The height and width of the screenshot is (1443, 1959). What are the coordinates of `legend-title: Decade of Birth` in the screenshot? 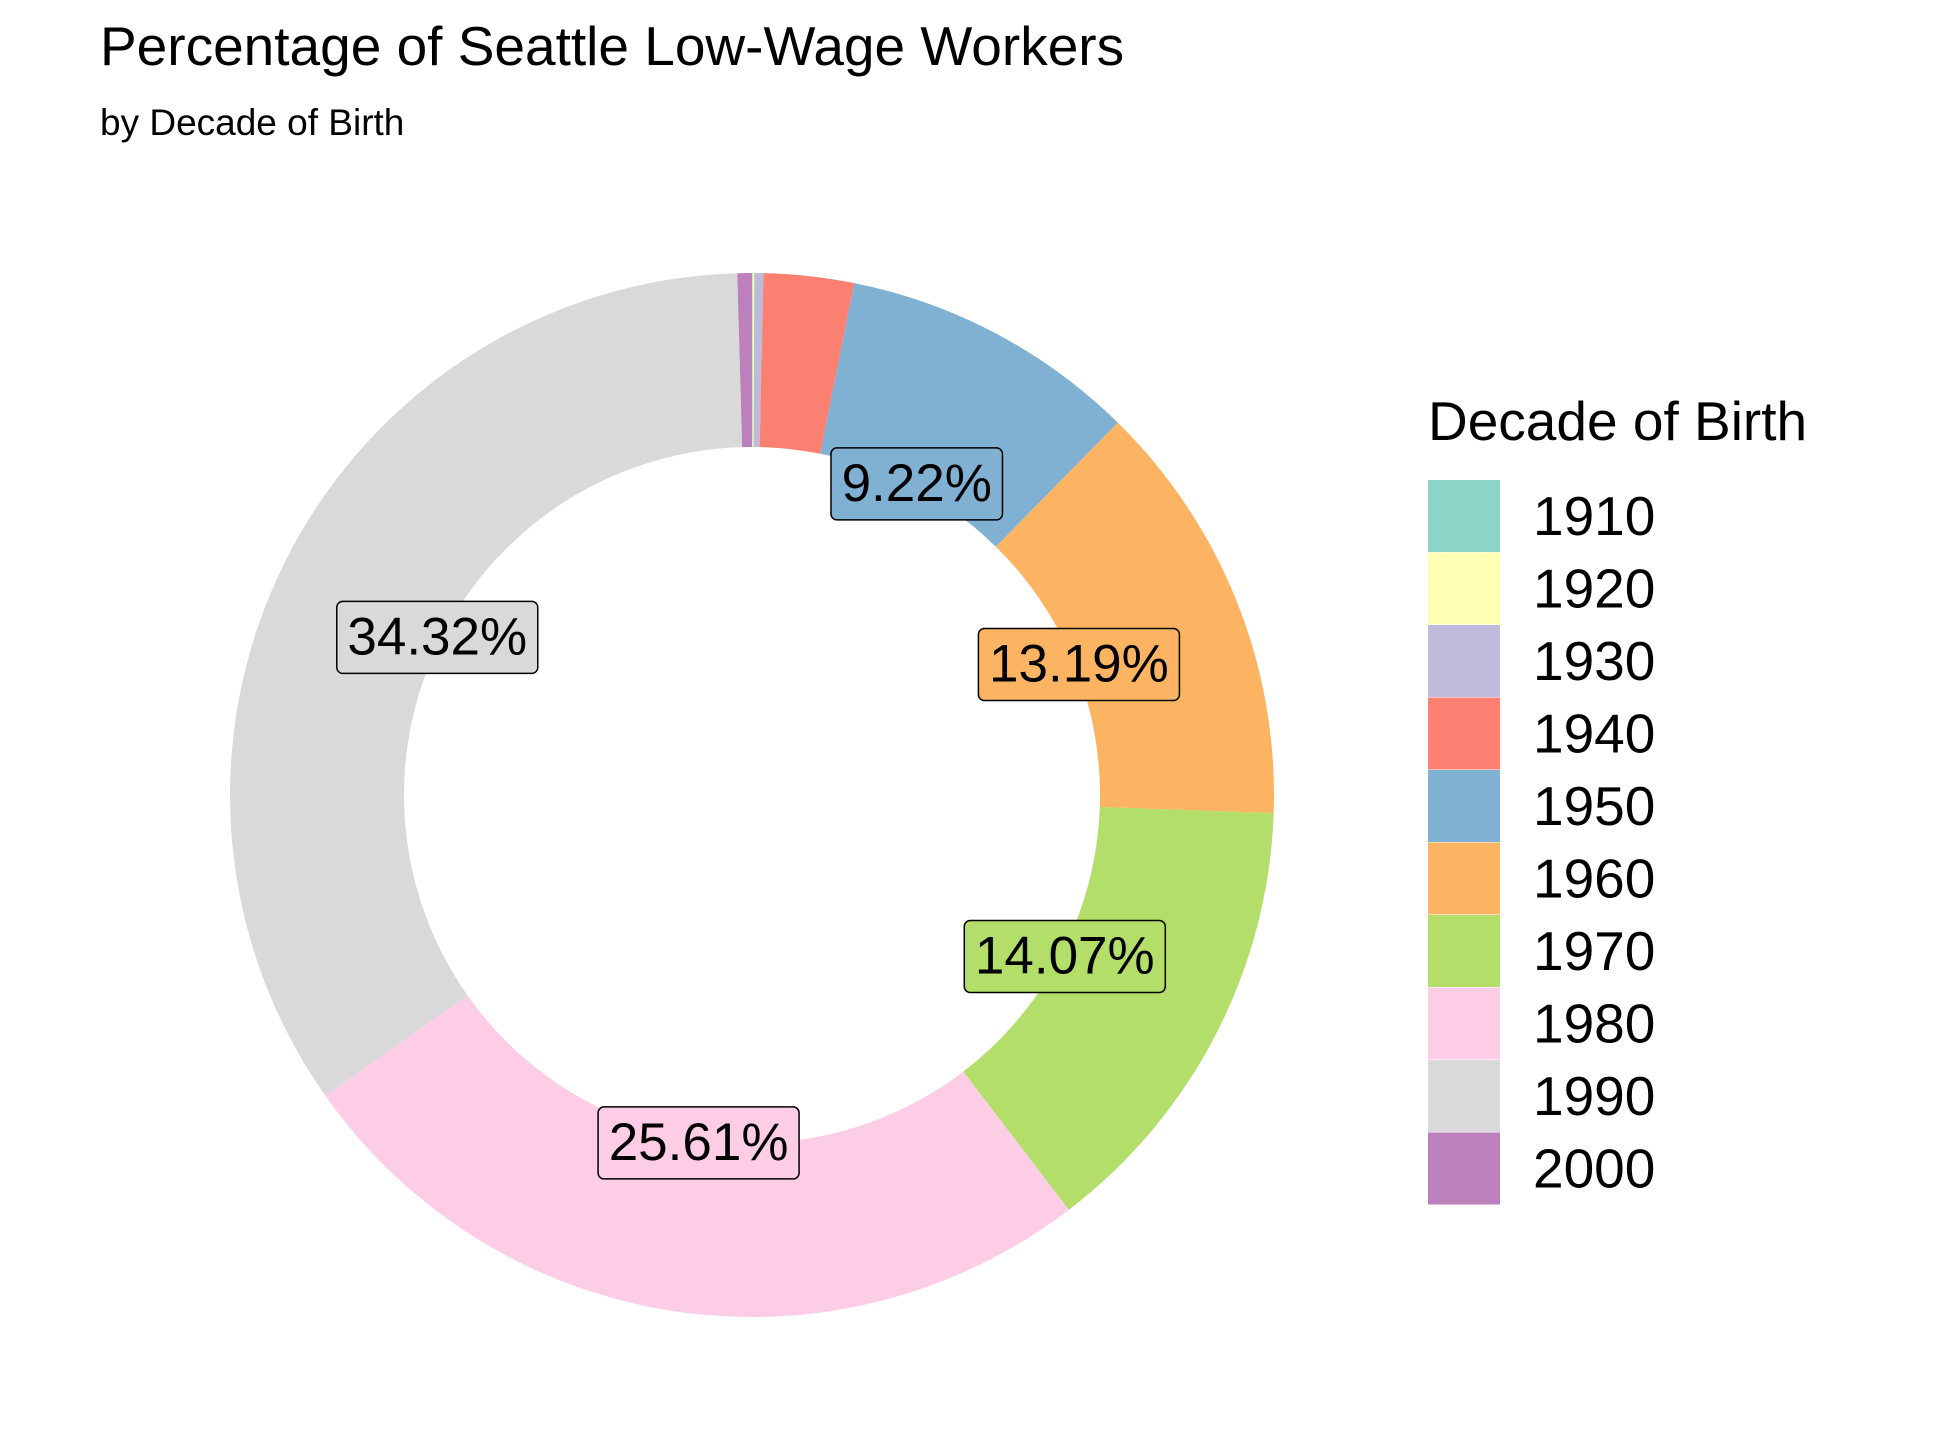 It's located at (1617, 421).